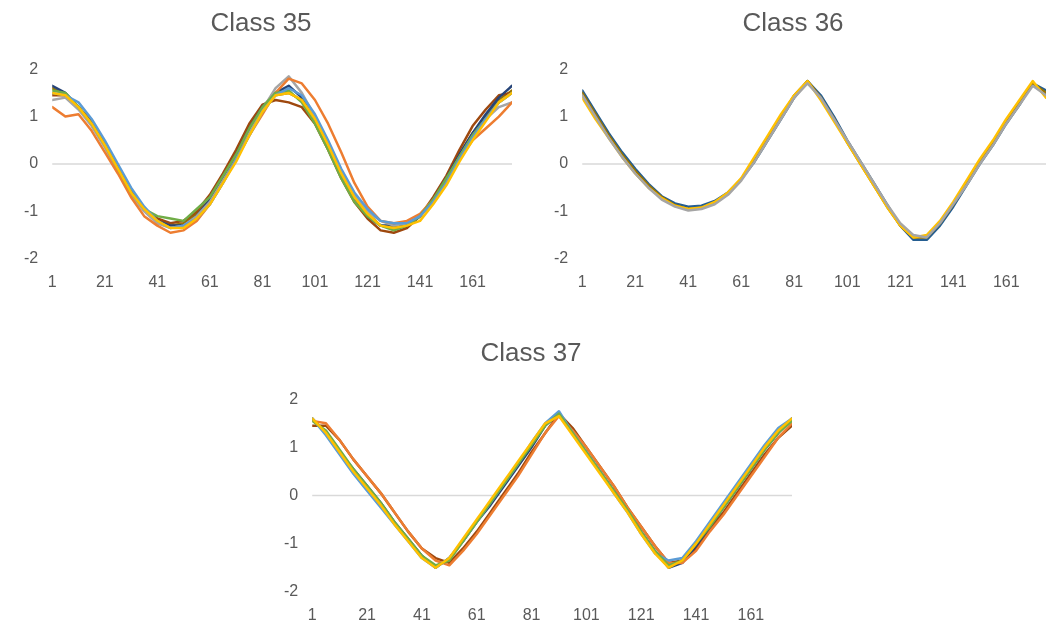  What do you see at coordinates (531, 351) in the screenshot?
I see `chart-title: Class 37` at bounding box center [531, 351].